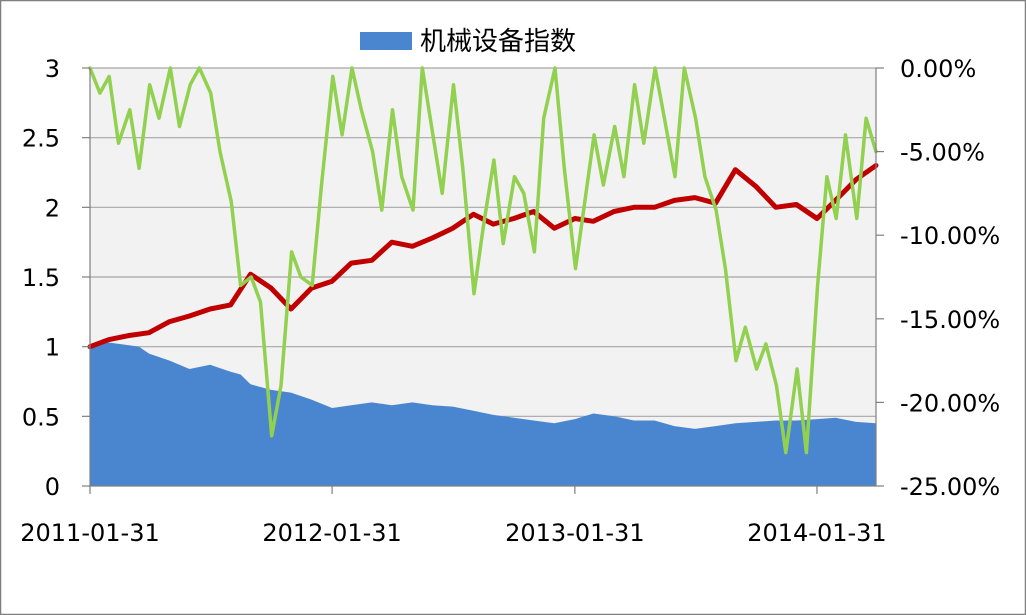 The width and height of the screenshot is (1026, 615). Describe the element at coordinates (950, 320) in the screenshot. I see `y-right-tick-label: -15.00%` at that location.